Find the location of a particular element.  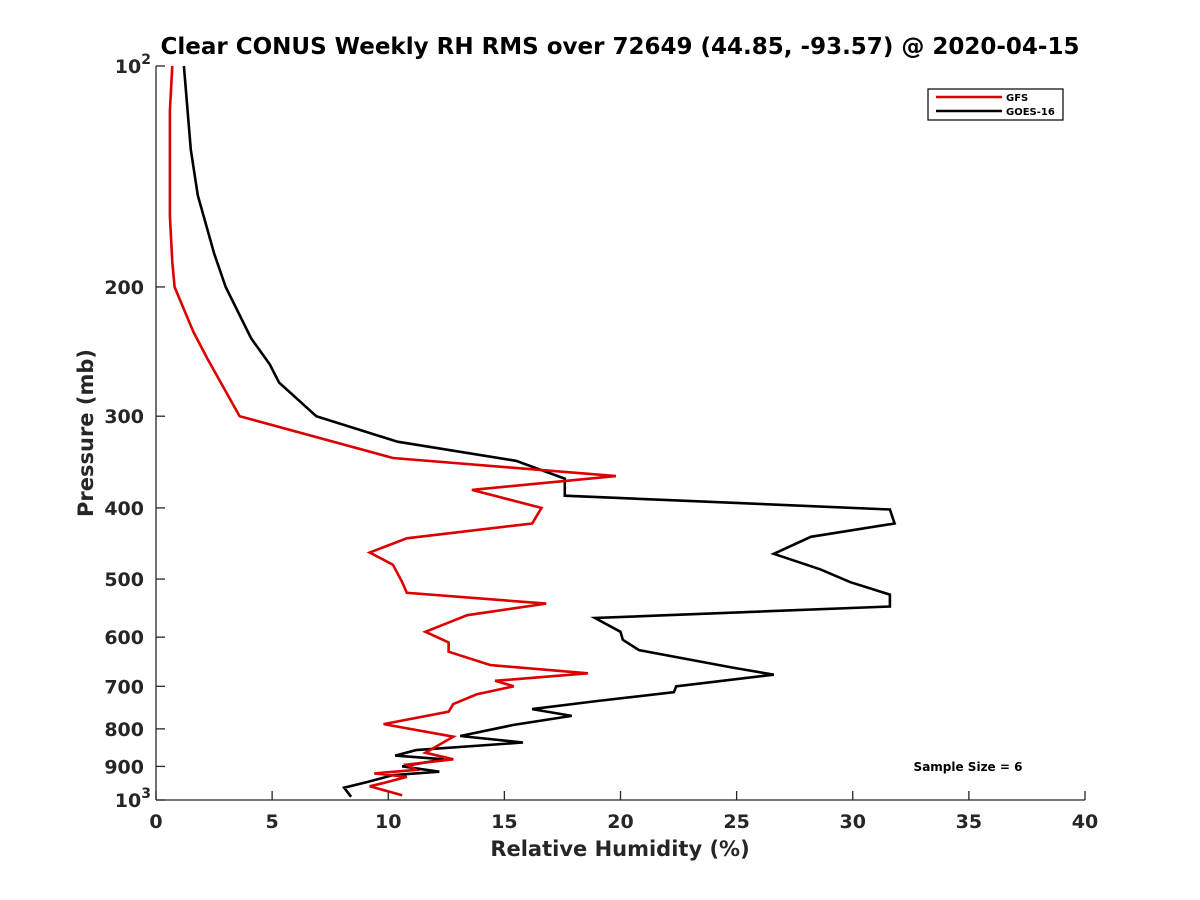

y-tick-label: 400 is located at coordinates (124, 509).